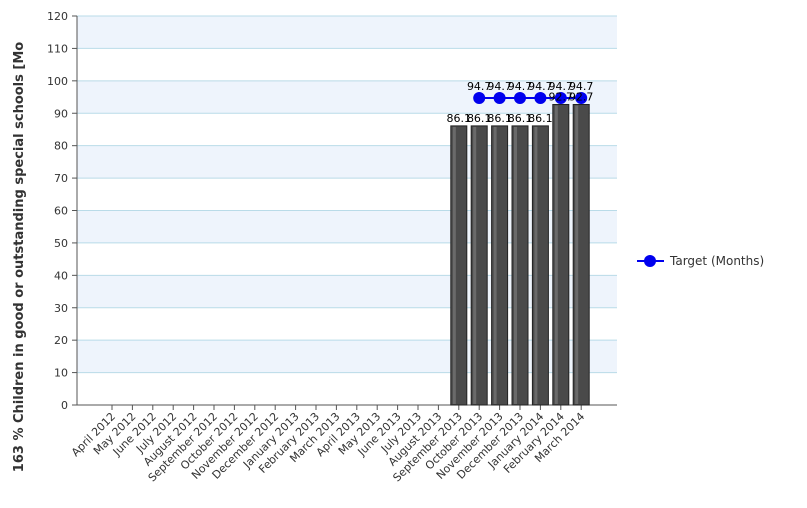 This screenshot has height=508, width=807. I want to click on y-tick-label: 110, so click(57, 48).